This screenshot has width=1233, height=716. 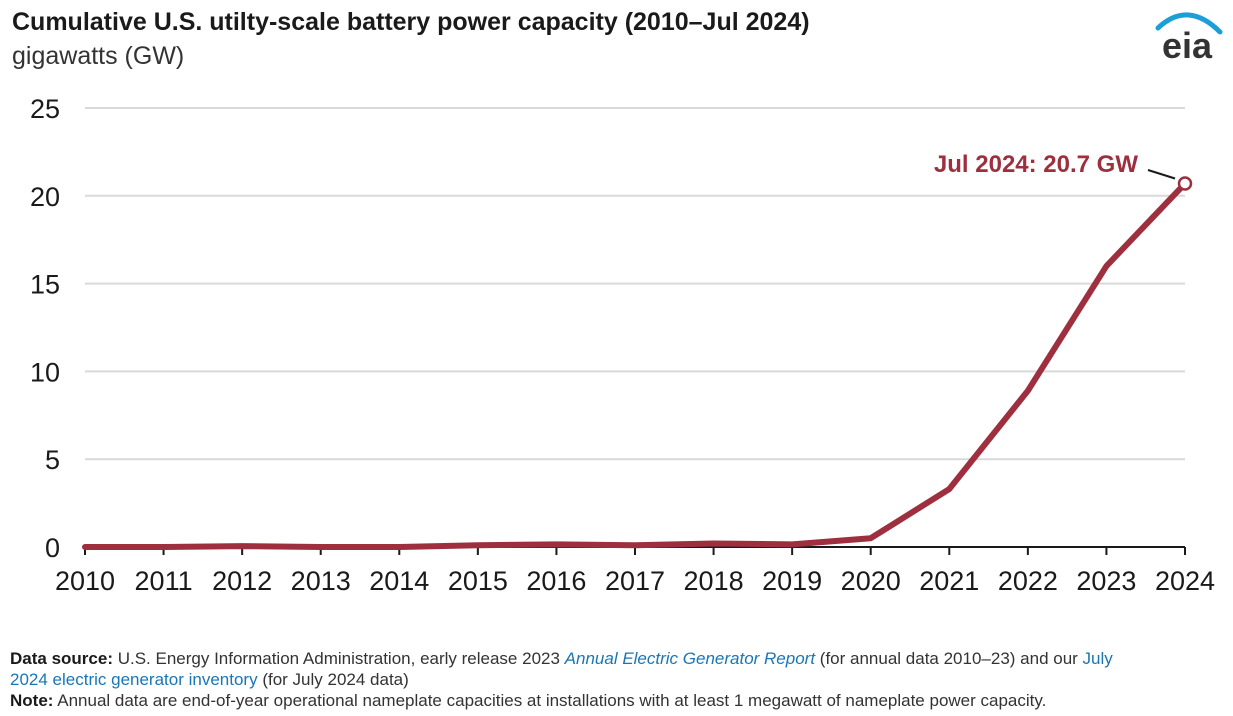 What do you see at coordinates (690, 658) in the screenshot?
I see `annual-generator-report-link: Annual Electric Generator Report` at bounding box center [690, 658].